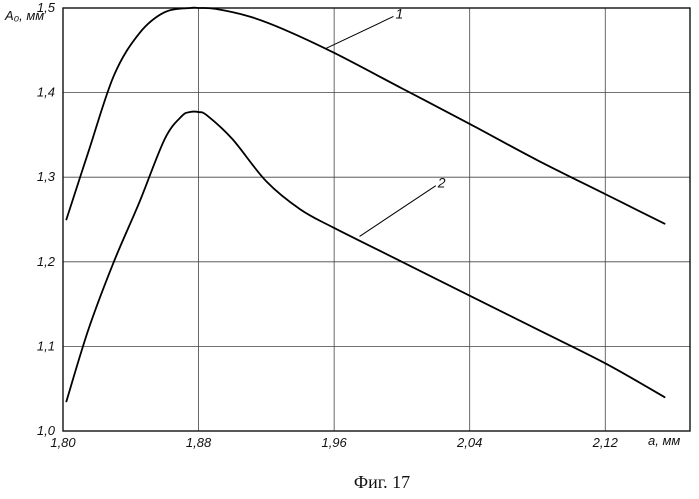 This screenshot has height=499, width=699. I want to click on figure-caption: Фиг. 17, so click(382, 482).